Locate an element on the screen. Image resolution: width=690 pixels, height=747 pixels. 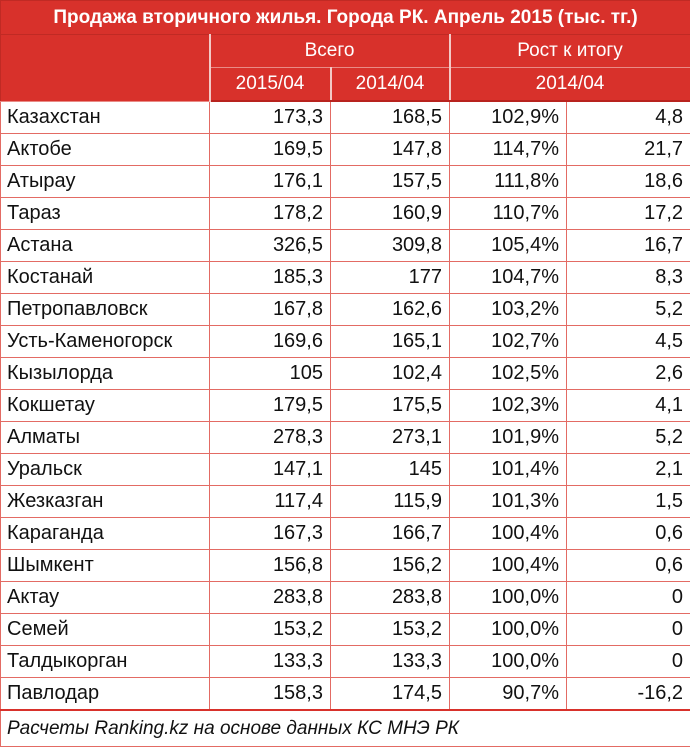
cell-city: Петропавловск is located at coordinates (105, 310).